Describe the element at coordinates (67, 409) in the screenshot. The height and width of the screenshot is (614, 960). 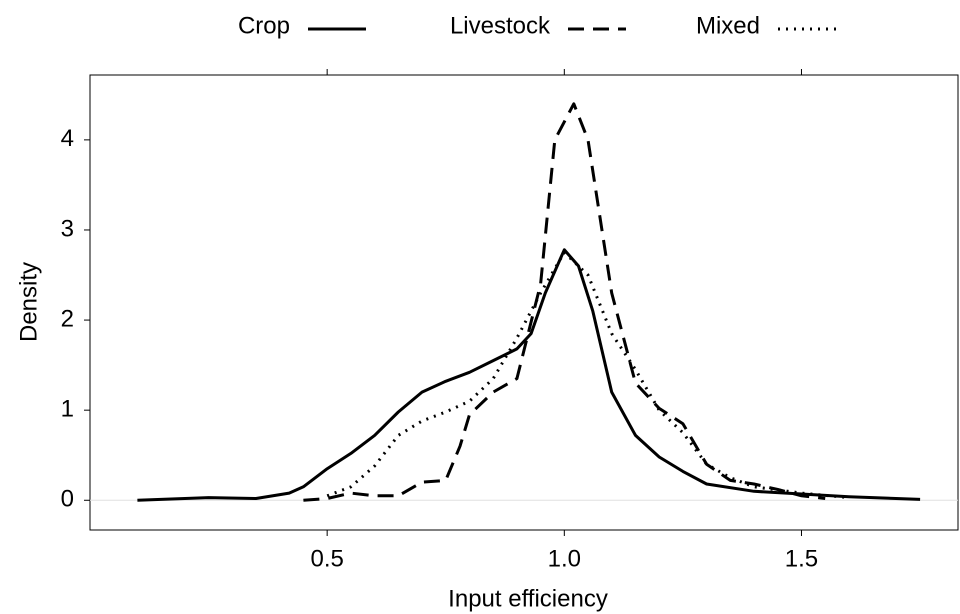
I see `y-tick-label: 1` at that location.